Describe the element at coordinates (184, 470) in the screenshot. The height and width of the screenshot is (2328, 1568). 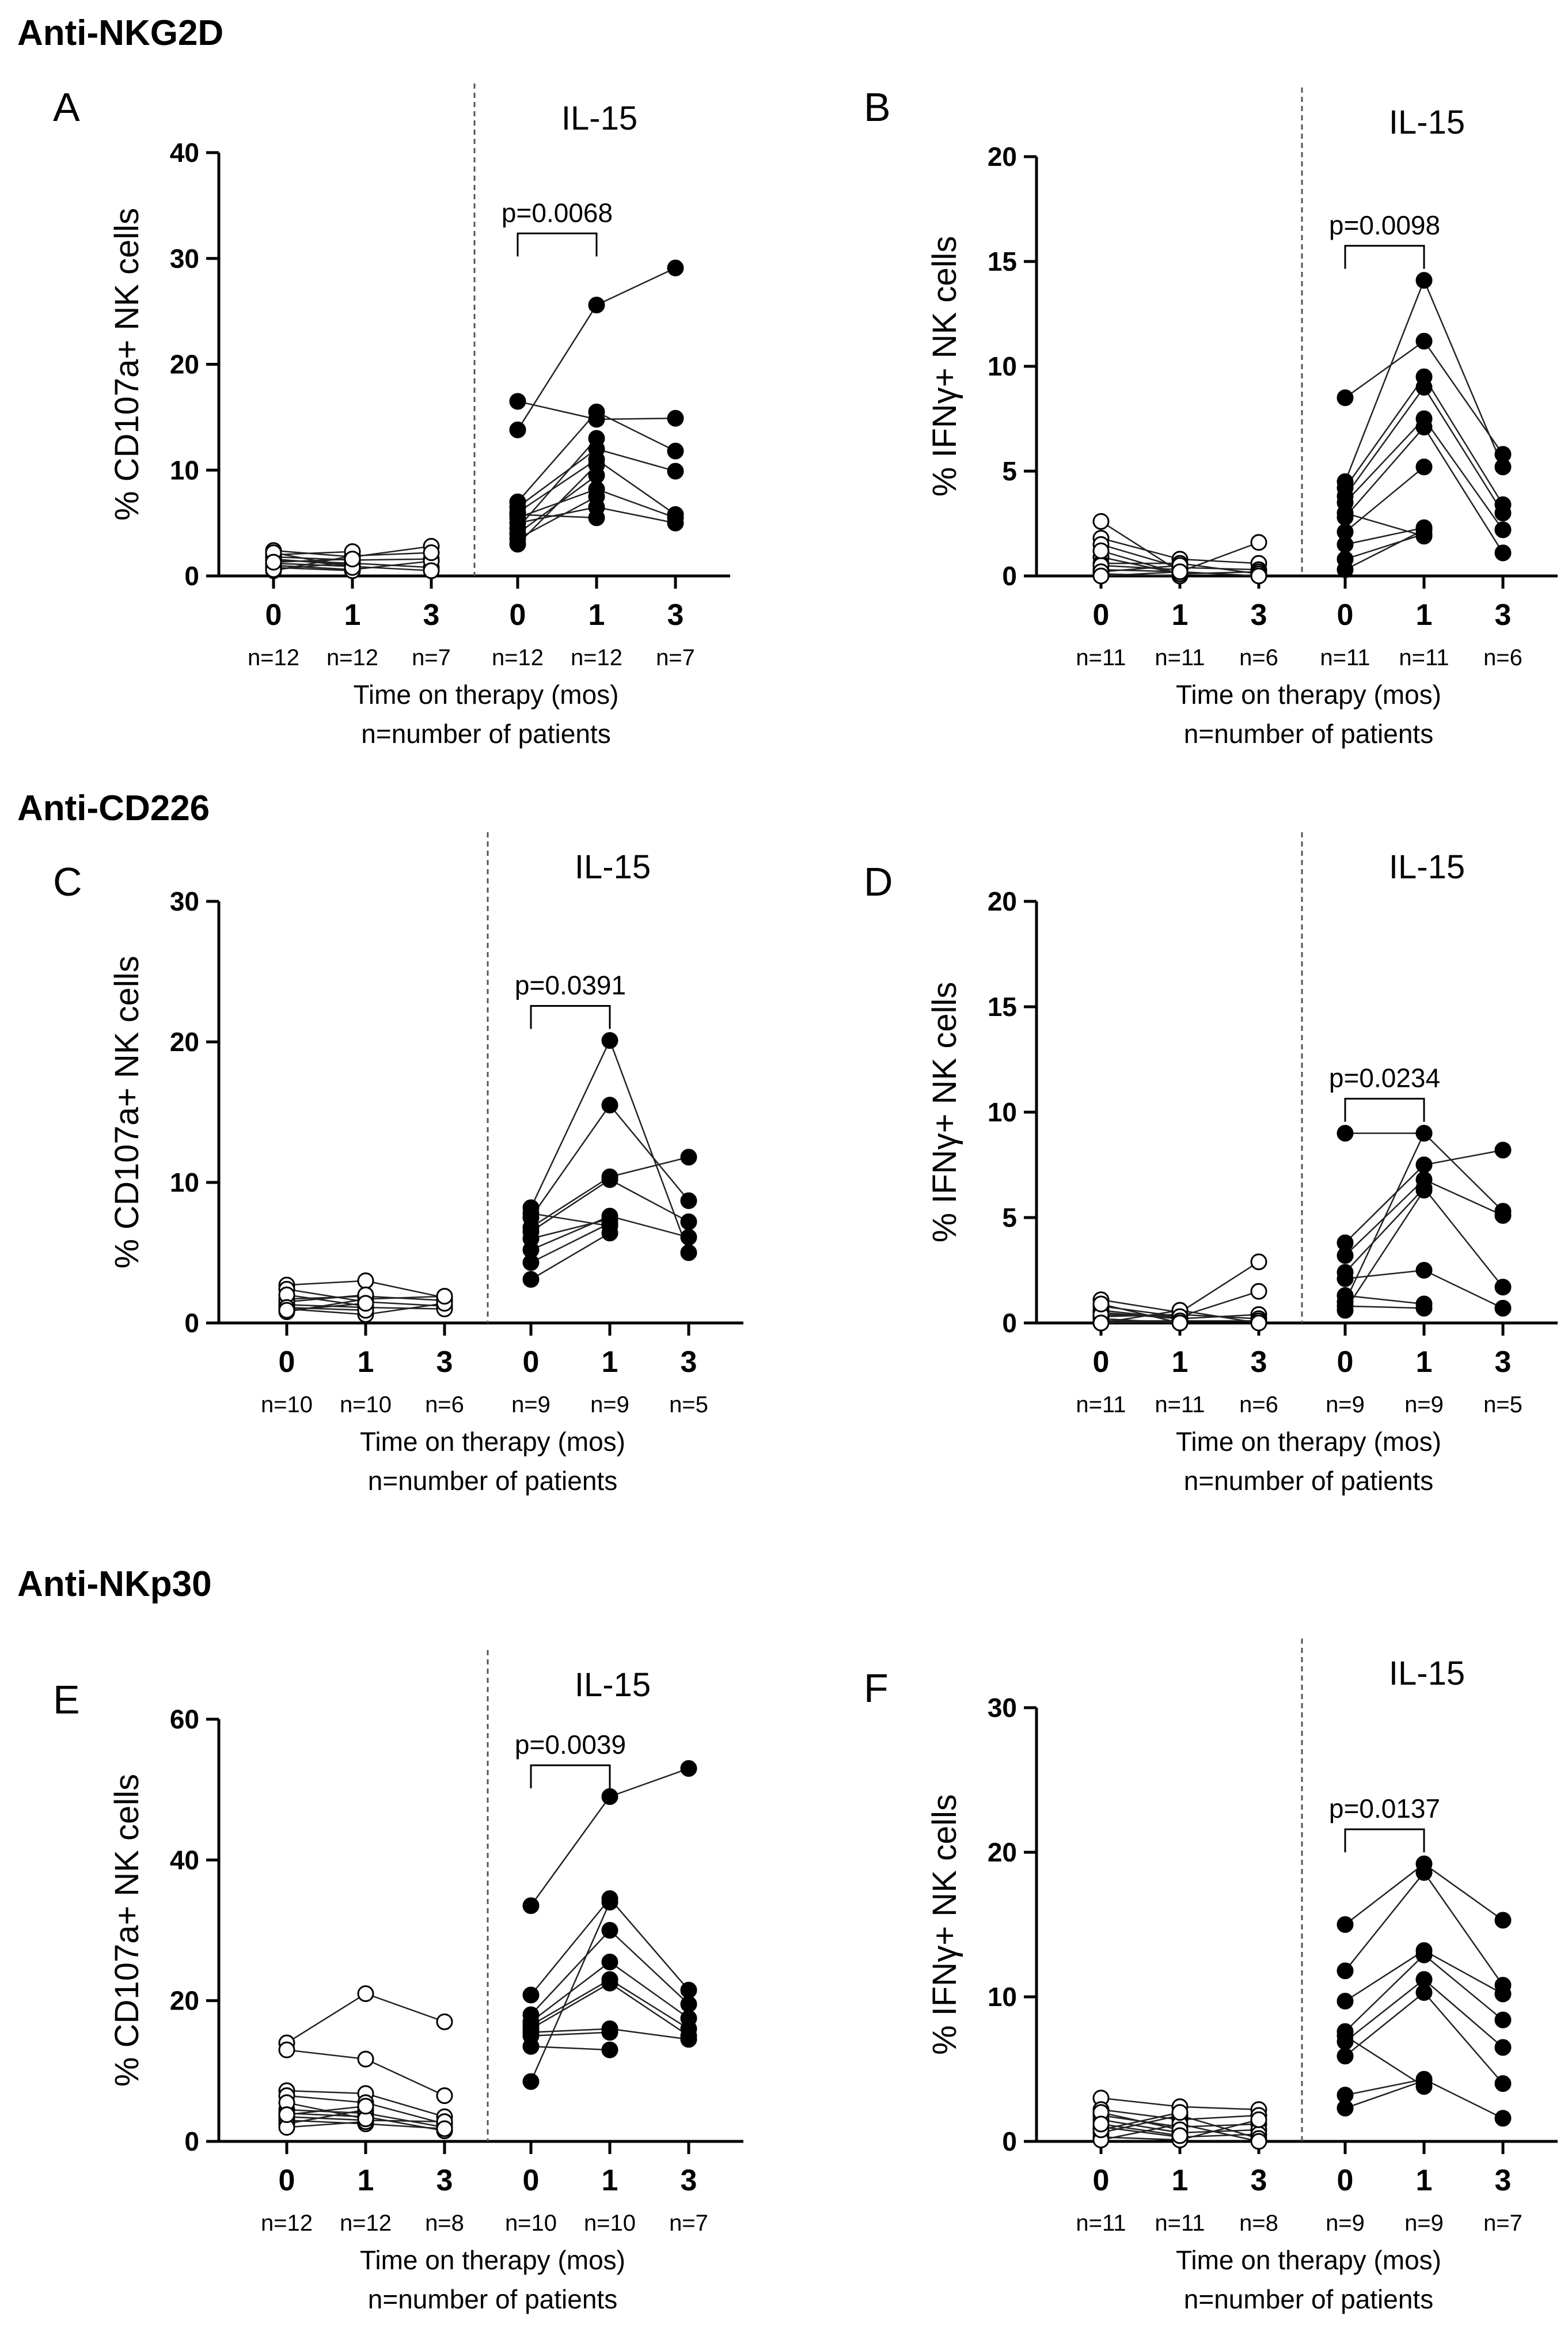
I see `y-tick-label: 10` at that location.